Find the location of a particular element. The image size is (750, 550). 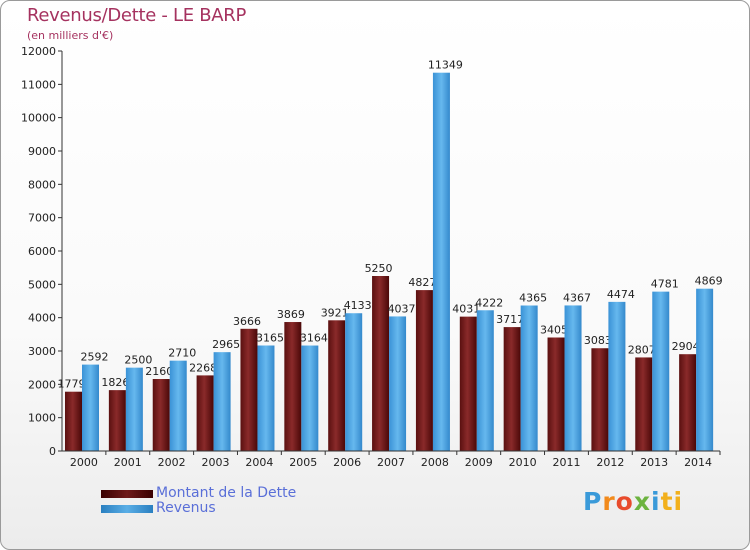

data-label-debt: 3717 is located at coordinates (510, 319).